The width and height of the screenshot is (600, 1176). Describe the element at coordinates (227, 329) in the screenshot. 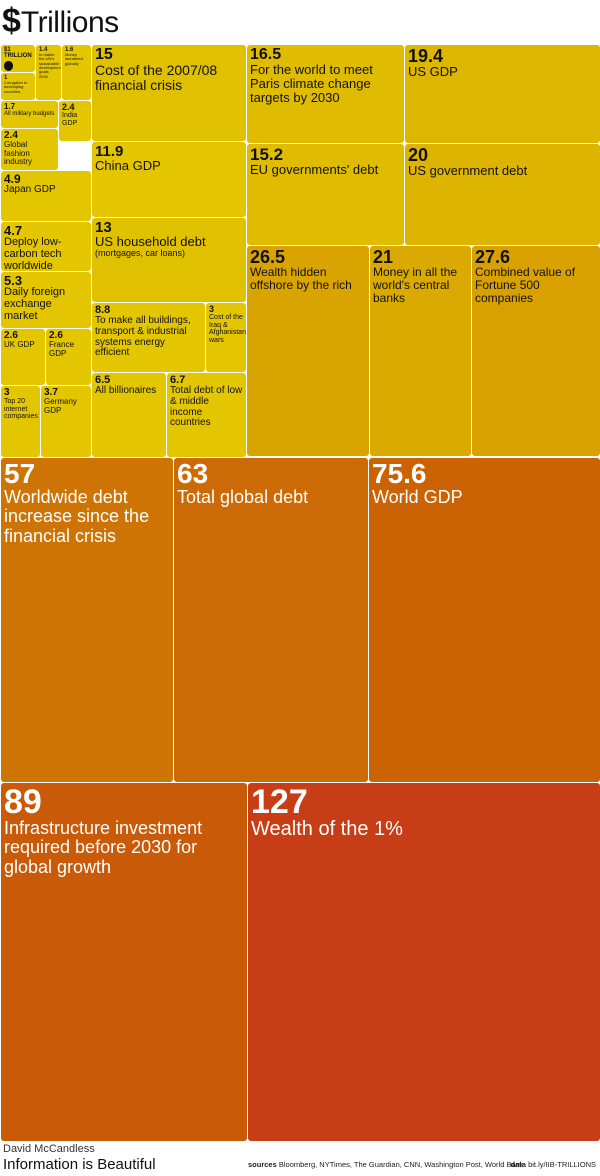

I see `tile-label: Cost of the Iraq & Afghanistan wars` at that location.